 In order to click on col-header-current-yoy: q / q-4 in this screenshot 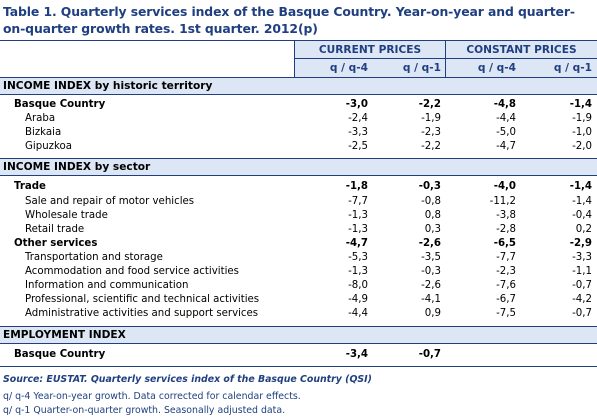, I will do `click(348, 68)`.